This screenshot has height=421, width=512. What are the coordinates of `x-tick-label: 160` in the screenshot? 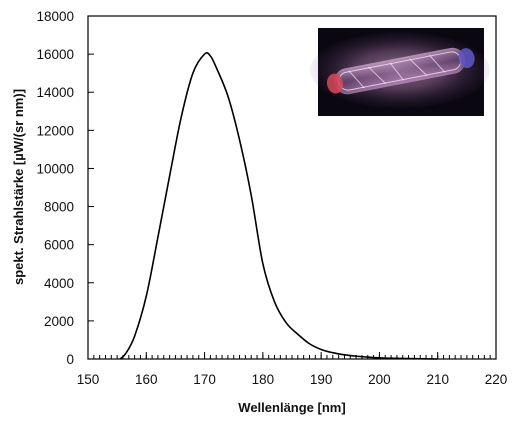 It's located at (146, 379).